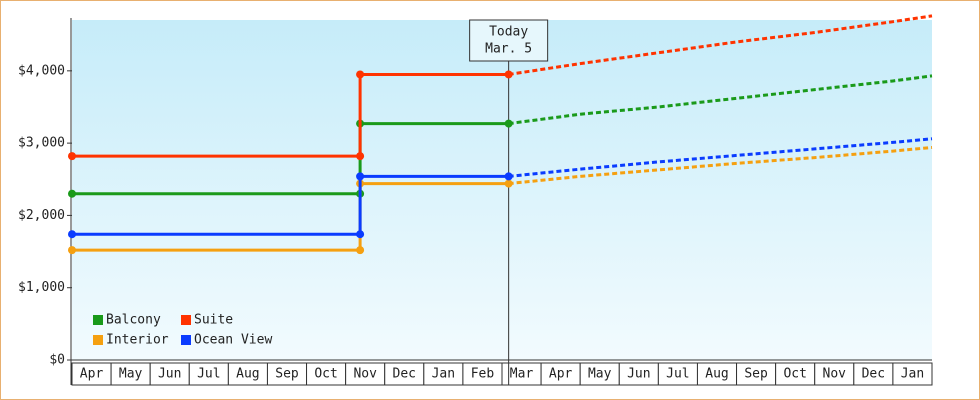  Describe the element at coordinates (213, 320) in the screenshot. I see `legend-label: Suite` at that location.